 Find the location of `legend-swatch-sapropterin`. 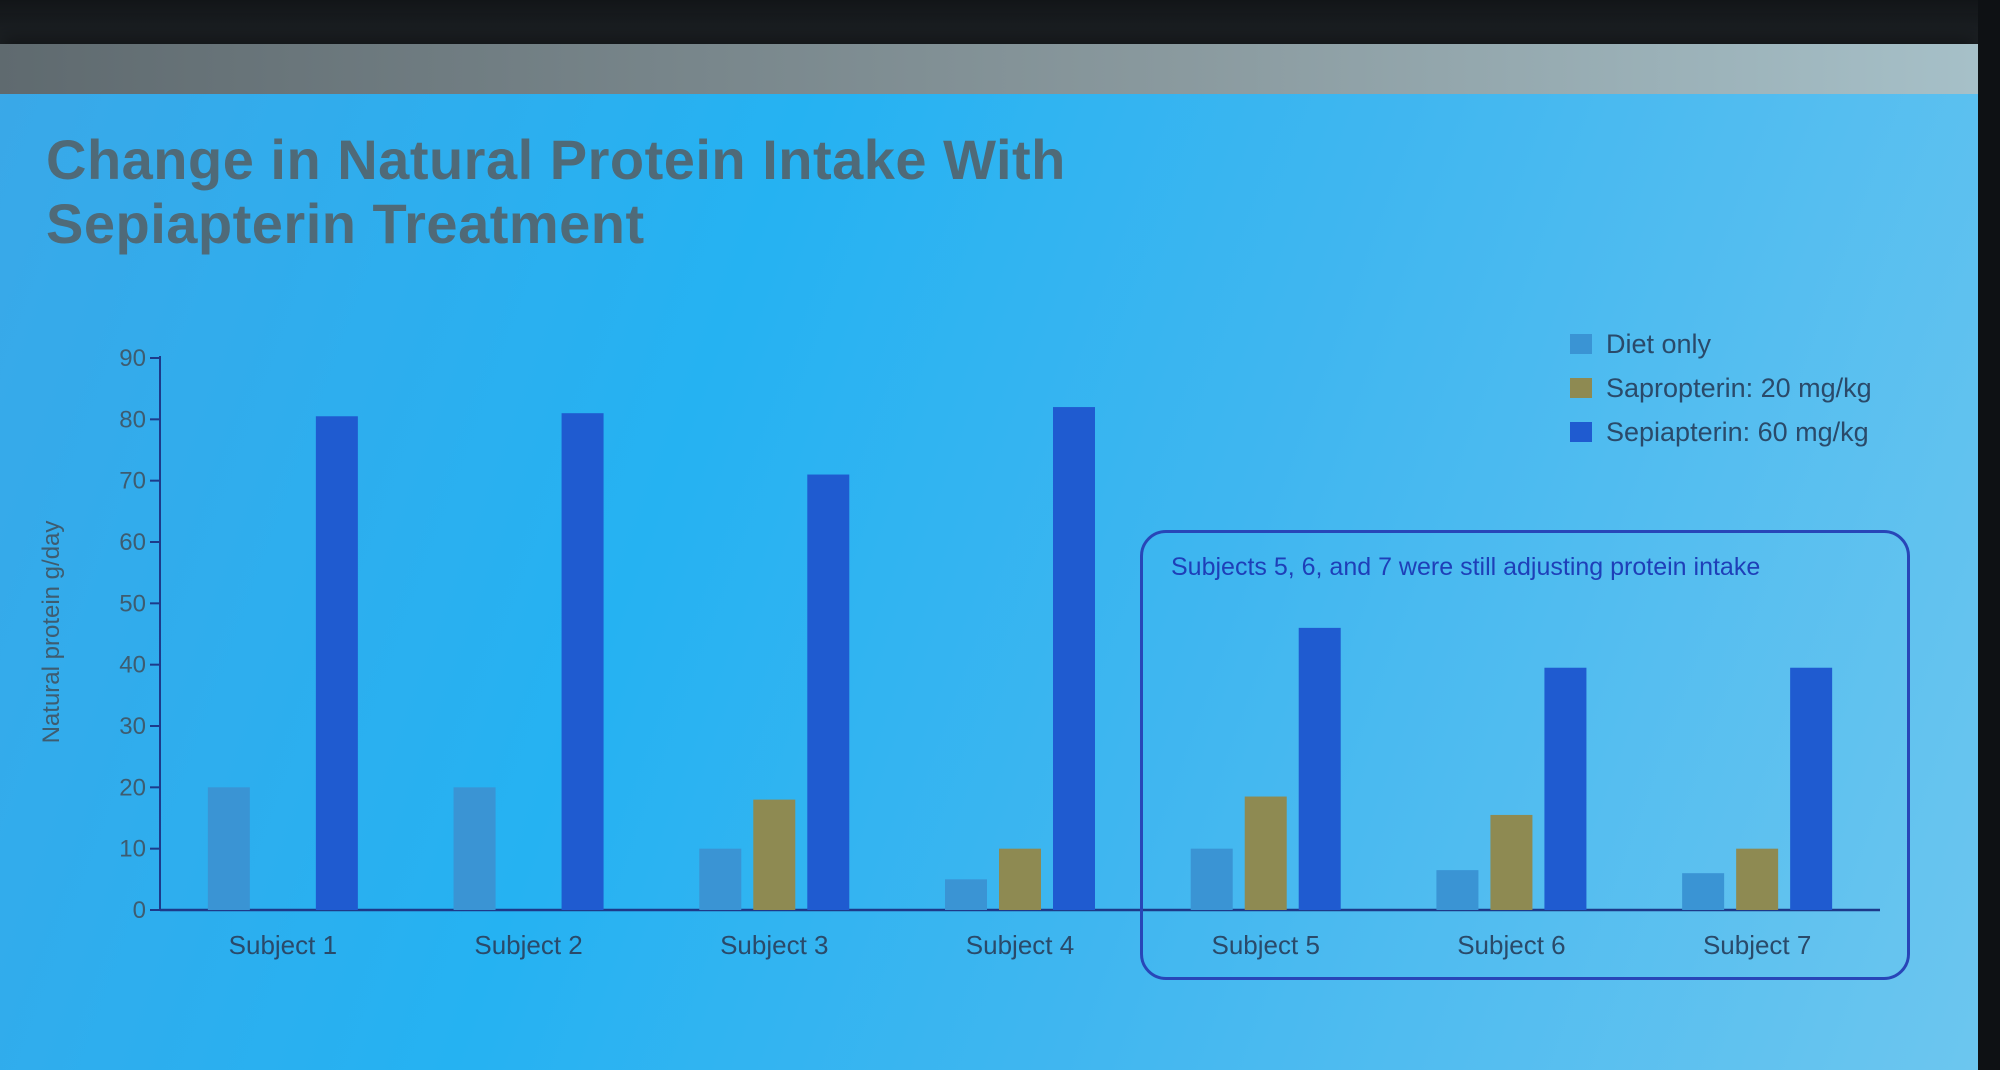

legend-swatch-sapropterin is located at coordinates (1581, 388).